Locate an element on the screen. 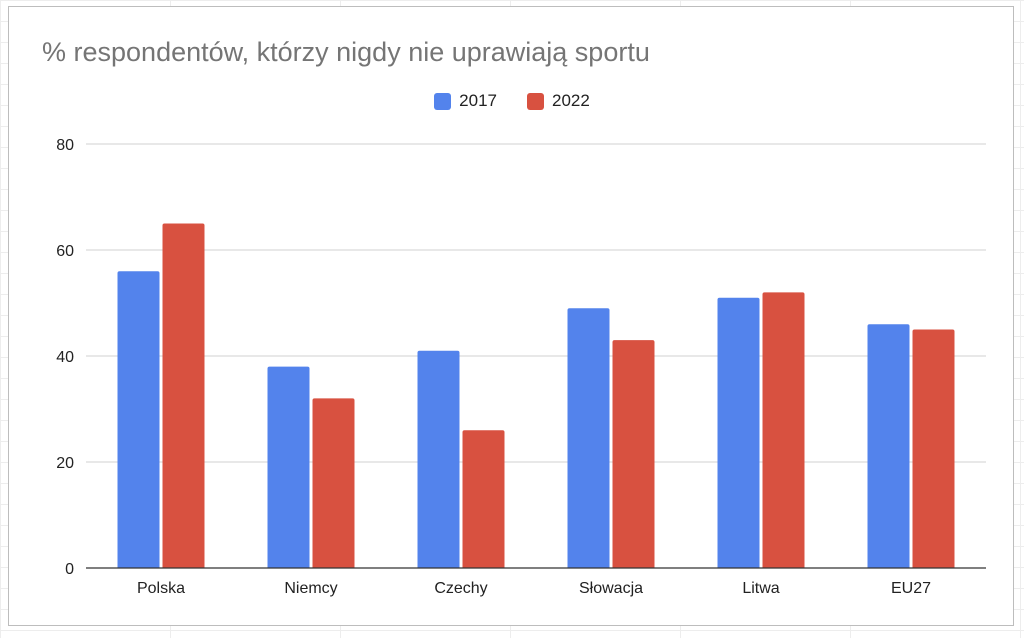  bar-2017-Słowacja is located at coordinates (588, 438).